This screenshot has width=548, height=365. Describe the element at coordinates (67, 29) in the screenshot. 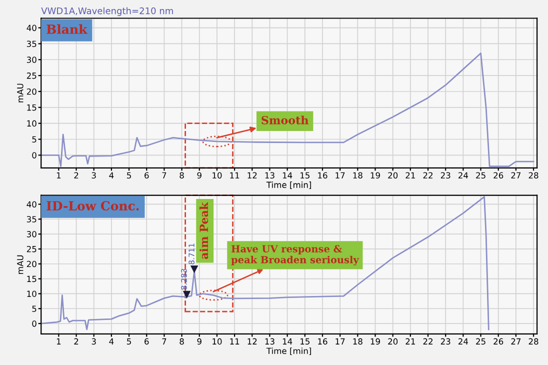

I see `chart-subtitle: Blank` at that location.